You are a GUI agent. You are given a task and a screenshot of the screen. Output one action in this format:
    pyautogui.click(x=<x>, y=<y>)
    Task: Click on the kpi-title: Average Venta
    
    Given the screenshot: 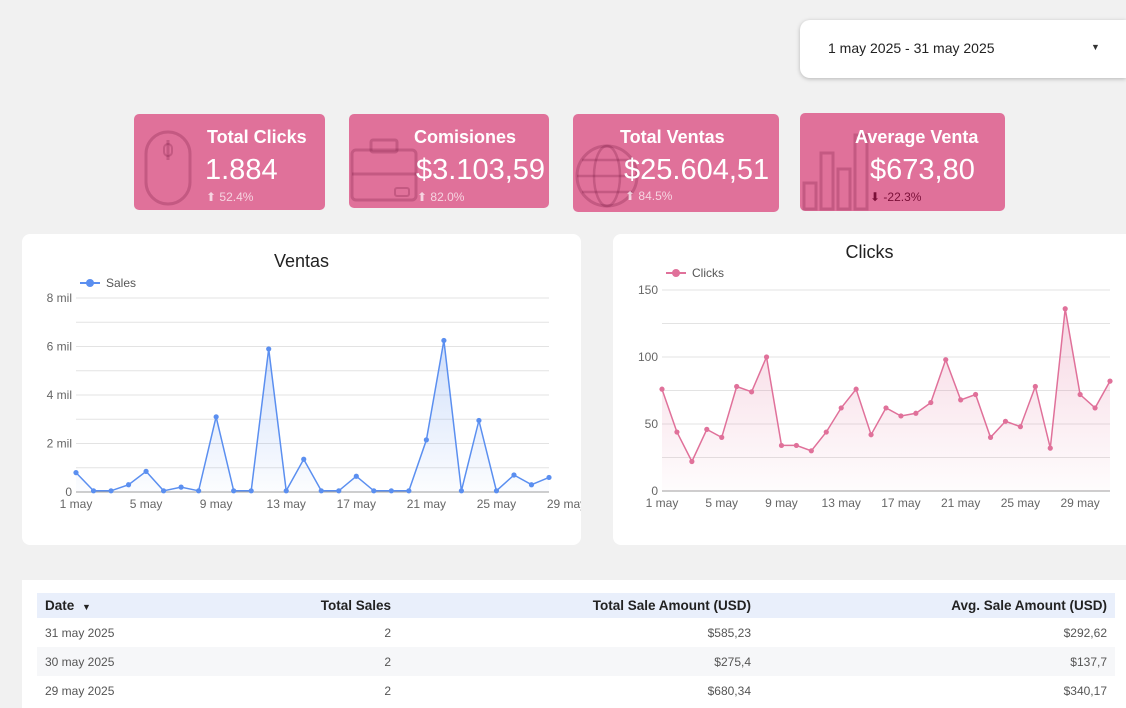 What is the action you would take?
    pyautogui.click(x=917, y=137)
    